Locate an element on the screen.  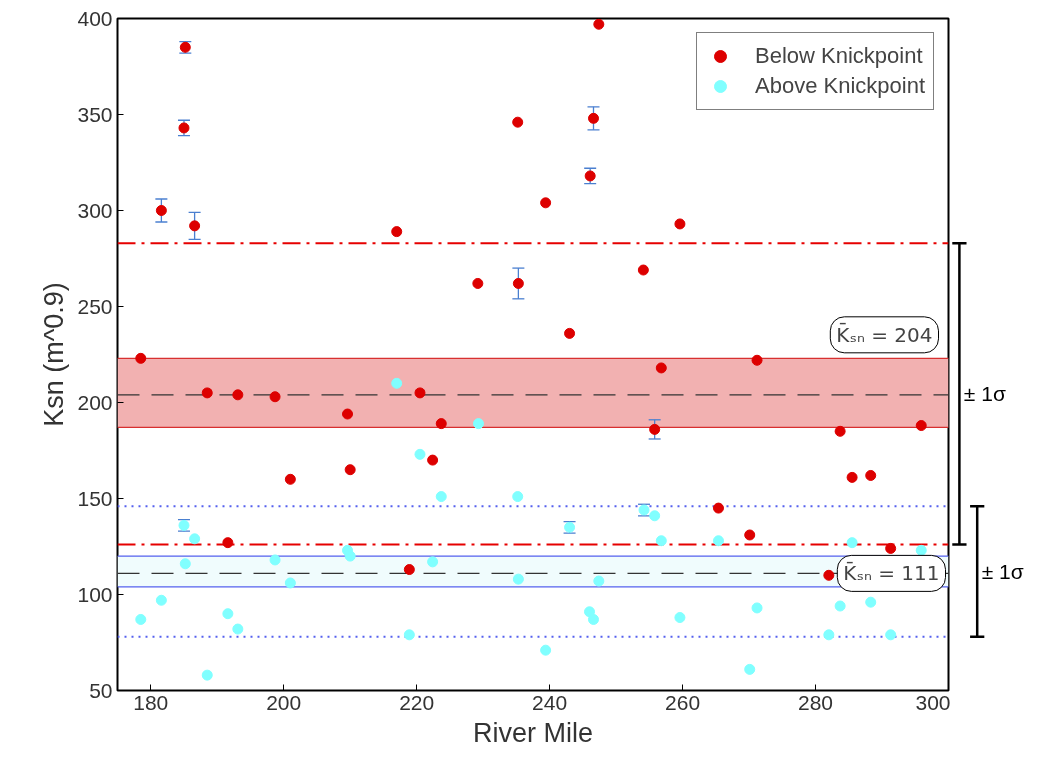
legend-label: Below Knickpoint is located at coordinates (839, 56).